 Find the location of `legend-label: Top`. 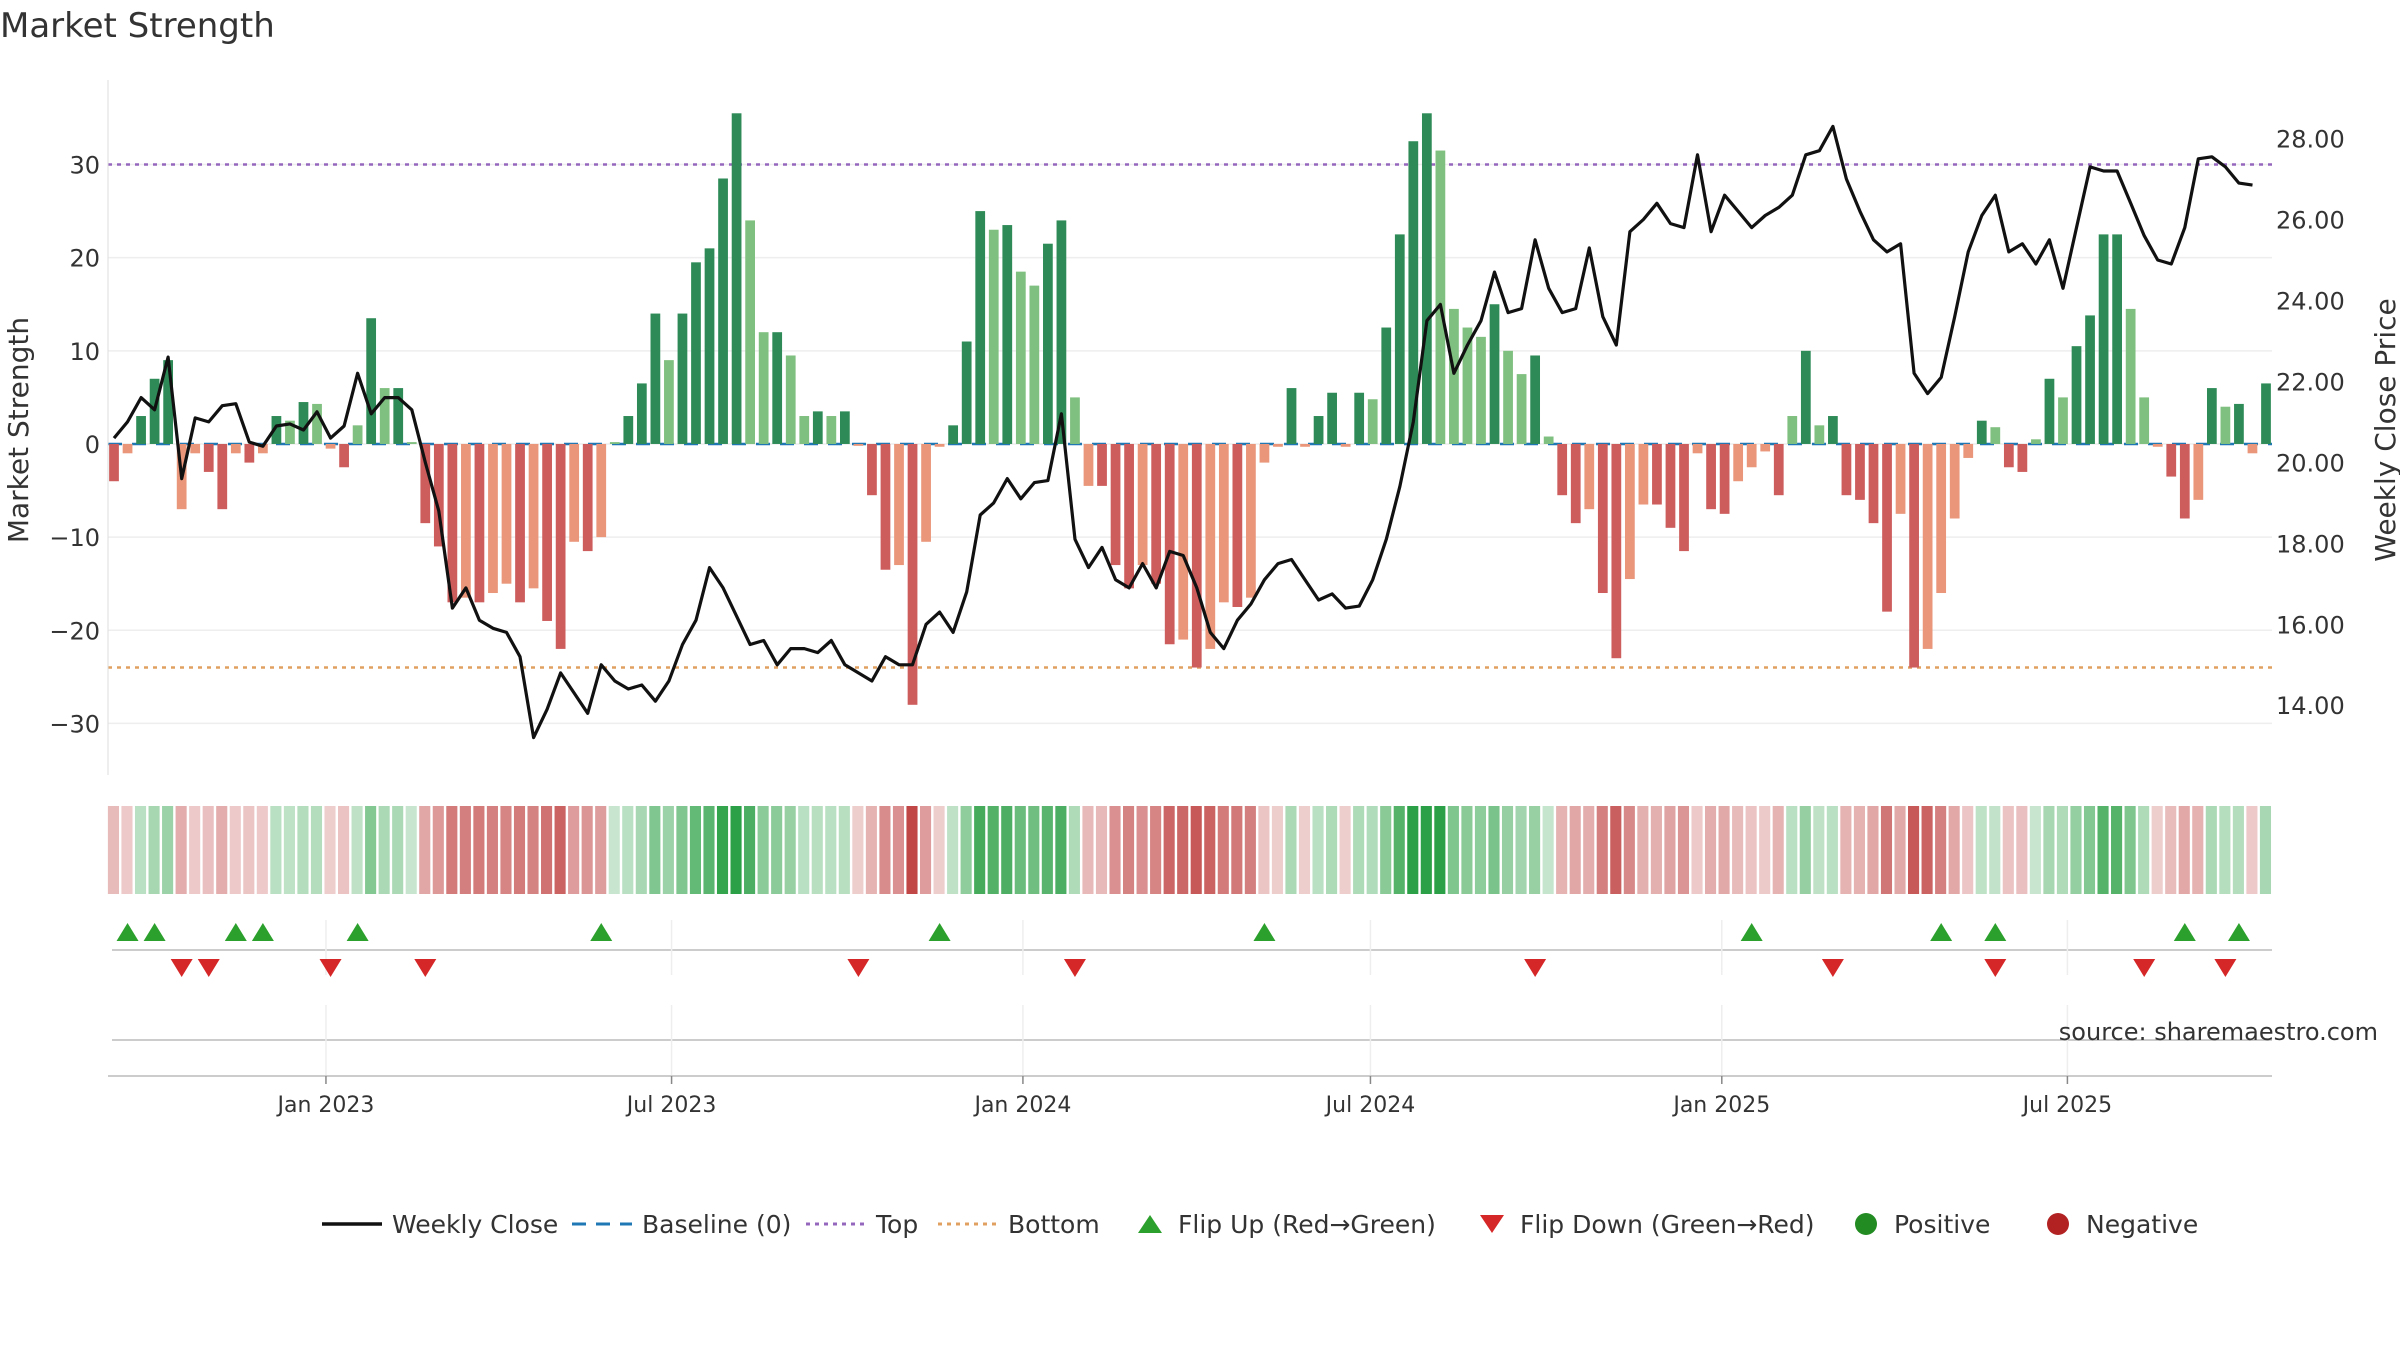

legend-label: Top is located at coordinates (896, 1224).